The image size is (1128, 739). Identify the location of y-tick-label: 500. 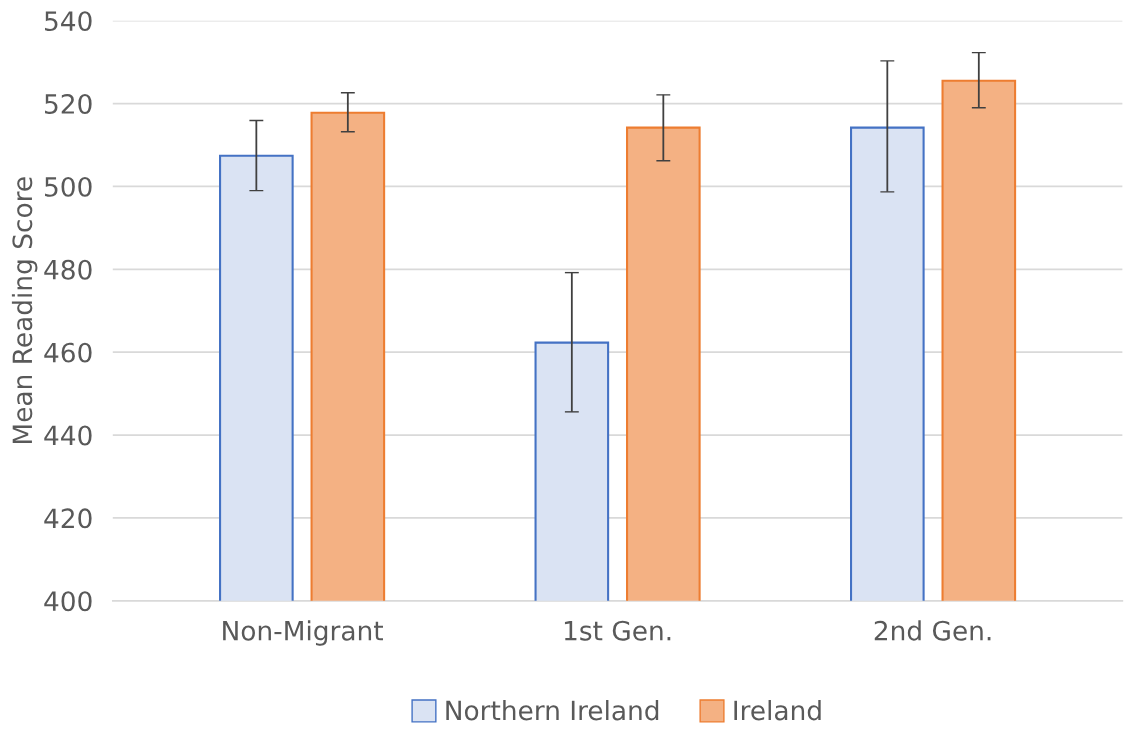
(68, 186).